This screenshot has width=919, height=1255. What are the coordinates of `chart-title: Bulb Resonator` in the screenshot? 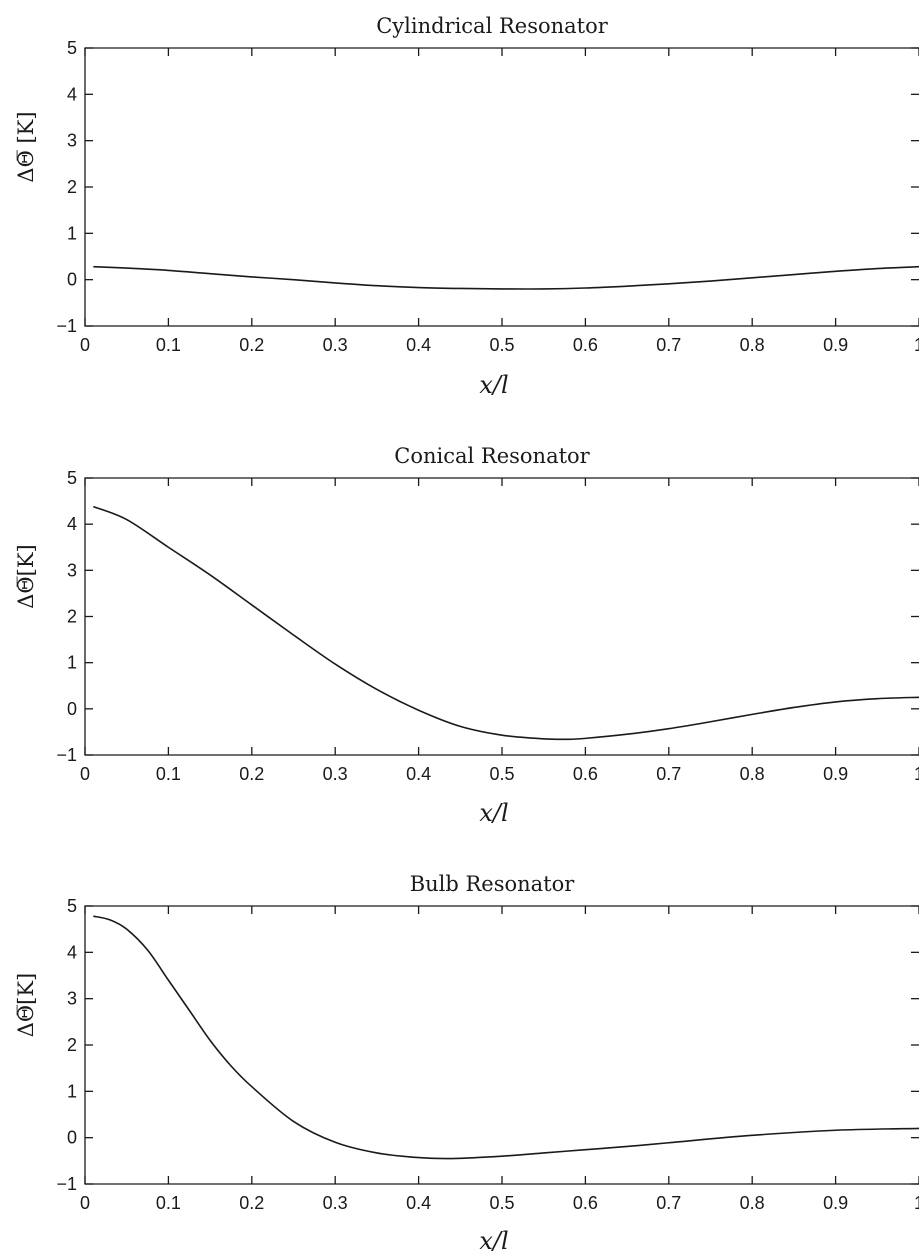 It's located at (493, 884).